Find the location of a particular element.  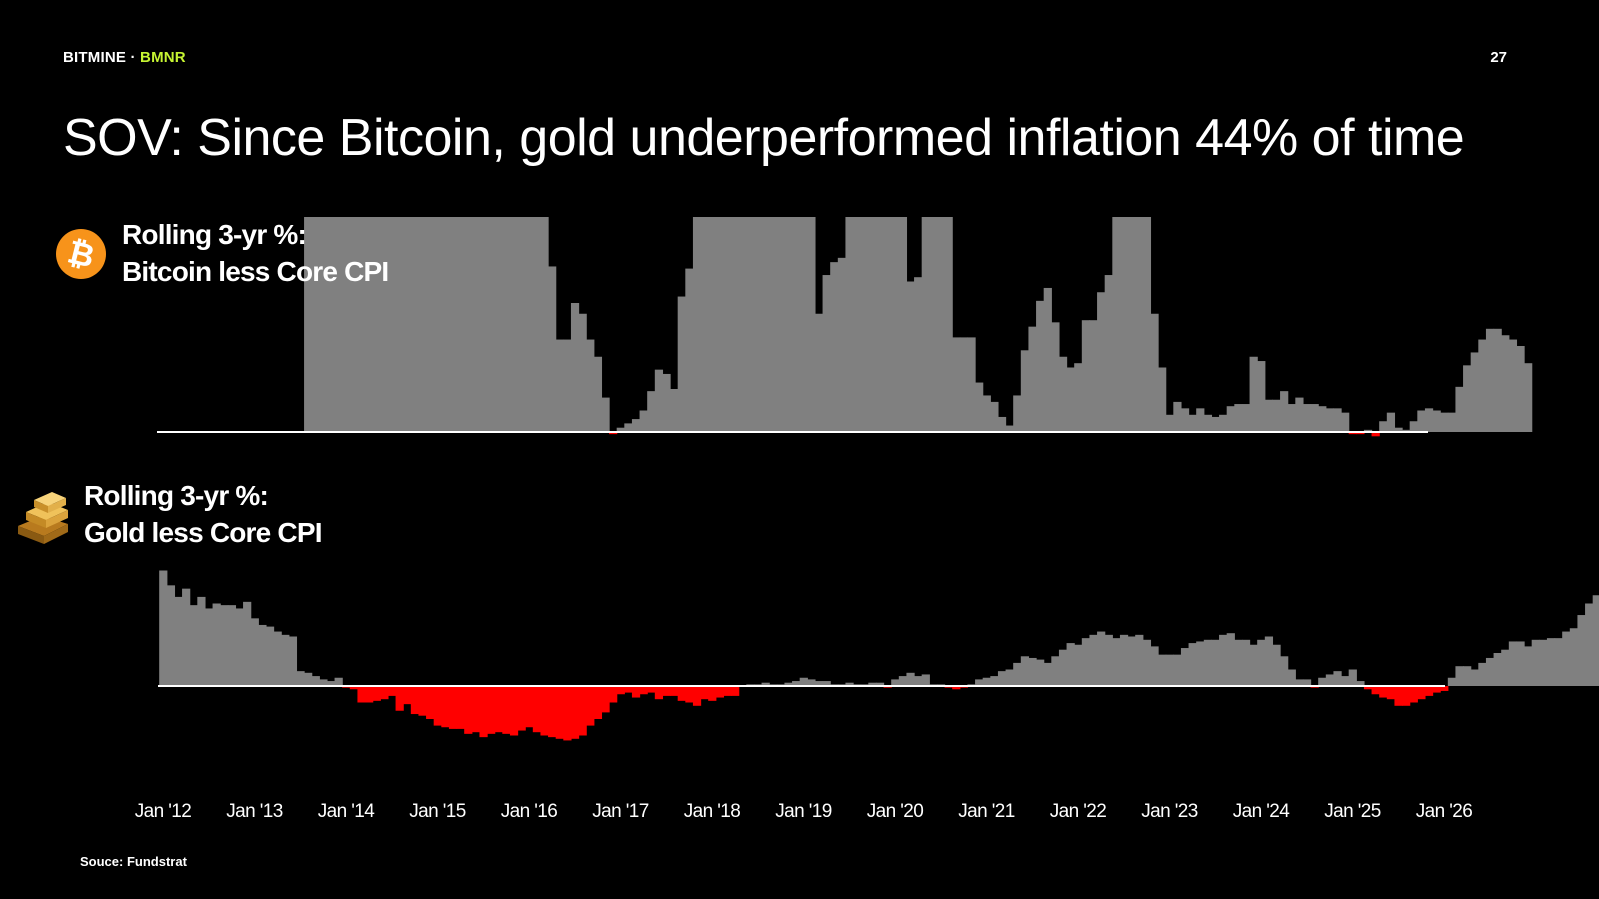

brand-header: BITMINE · BMNR is located at coordinates (124, 57).